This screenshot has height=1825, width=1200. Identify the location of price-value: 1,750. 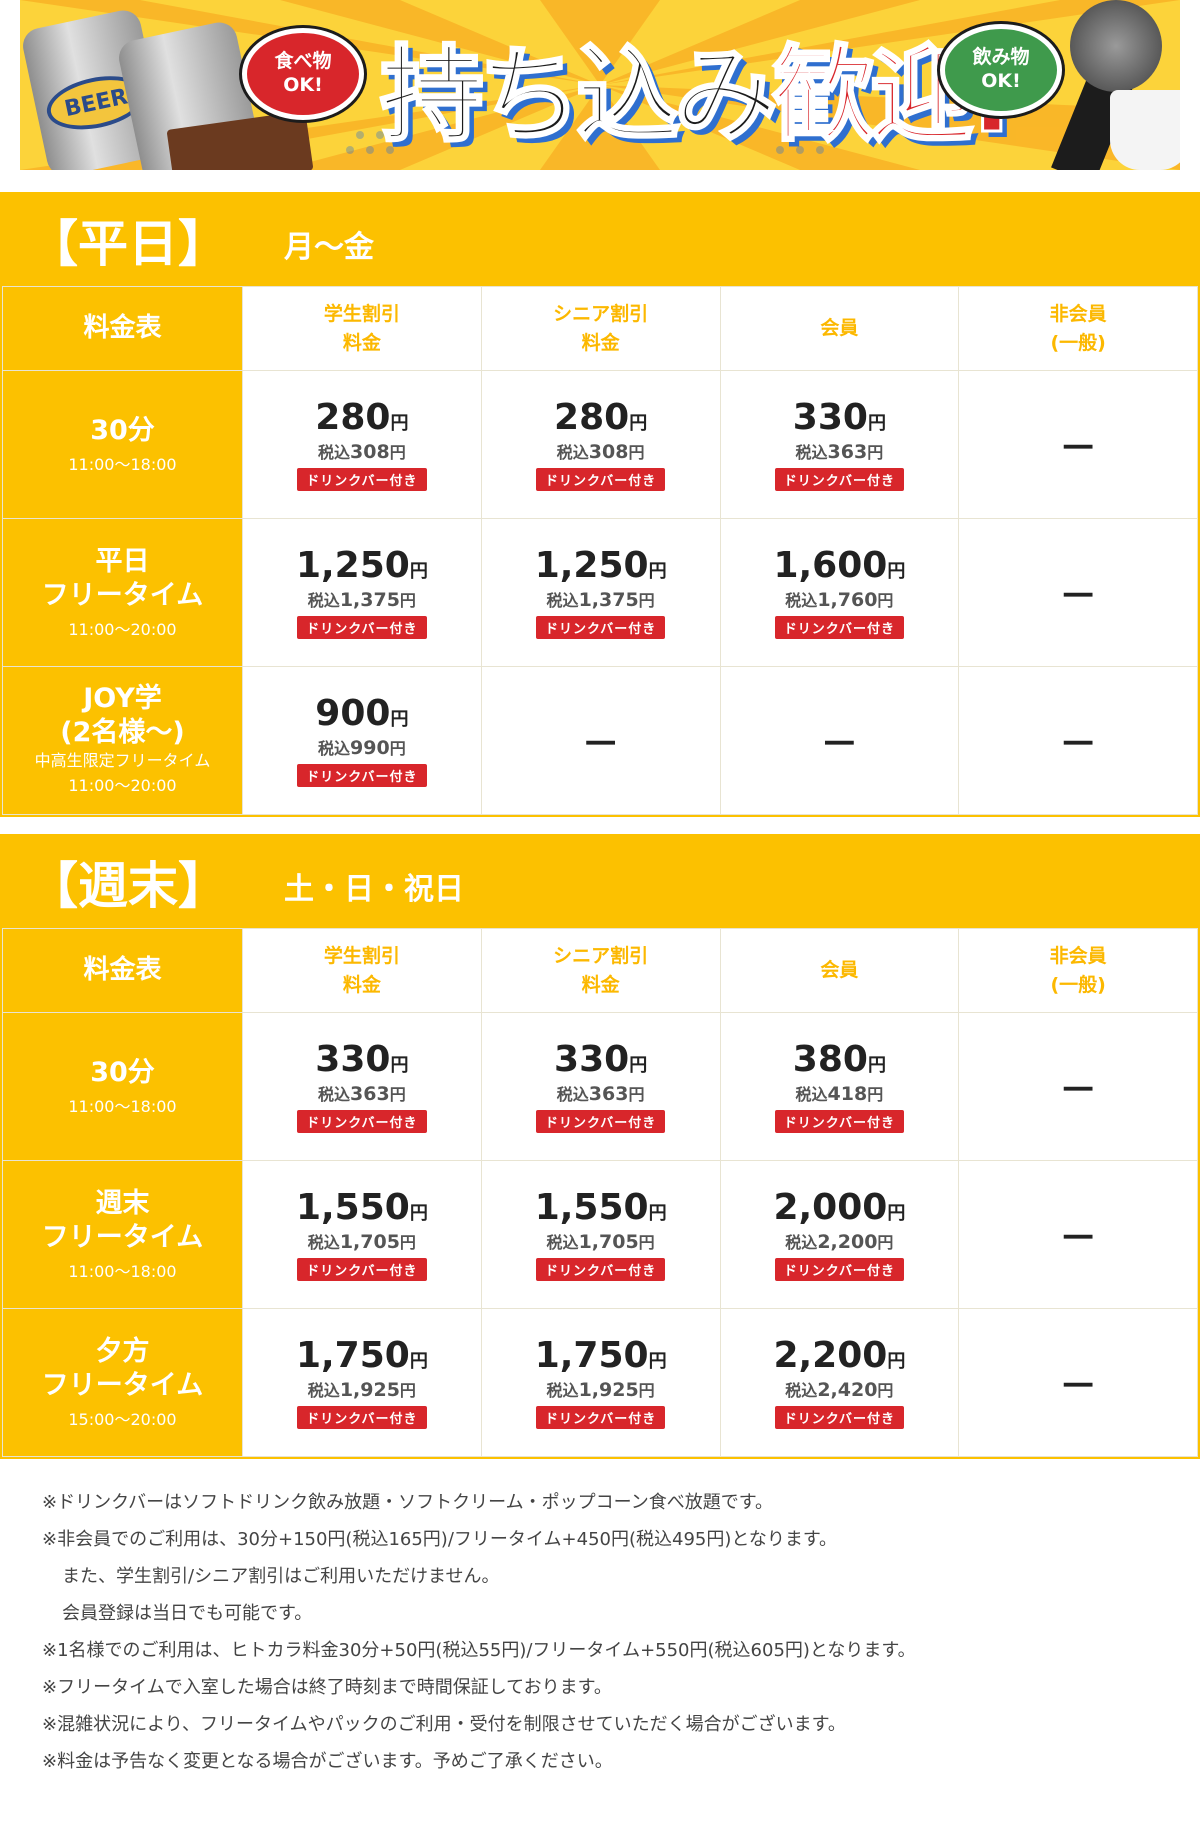
(591, 1355).